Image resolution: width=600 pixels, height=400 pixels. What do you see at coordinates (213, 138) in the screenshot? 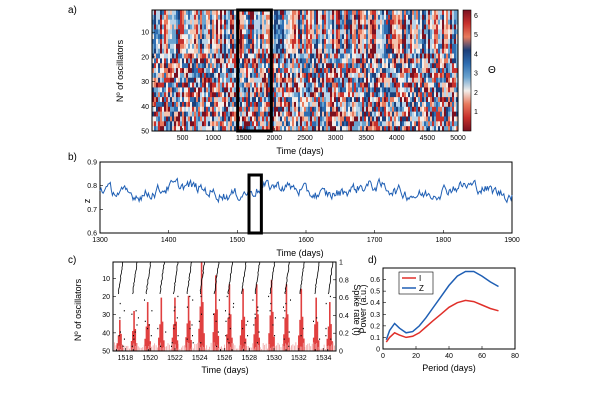
I see `x-tick-label: 1000` at bounding box center [213, 138].